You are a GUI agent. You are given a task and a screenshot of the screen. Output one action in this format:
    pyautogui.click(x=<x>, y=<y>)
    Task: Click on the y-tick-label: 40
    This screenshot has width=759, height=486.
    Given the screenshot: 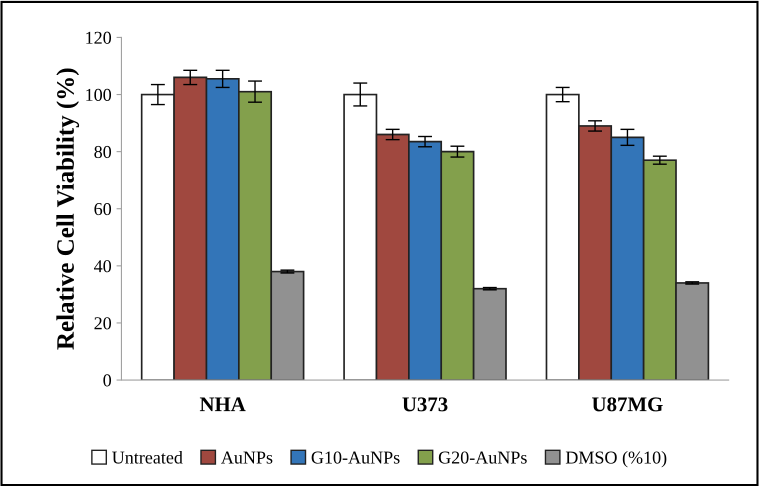 What is the action you would take?
    pyautogui.click(x=103, y=266)
    